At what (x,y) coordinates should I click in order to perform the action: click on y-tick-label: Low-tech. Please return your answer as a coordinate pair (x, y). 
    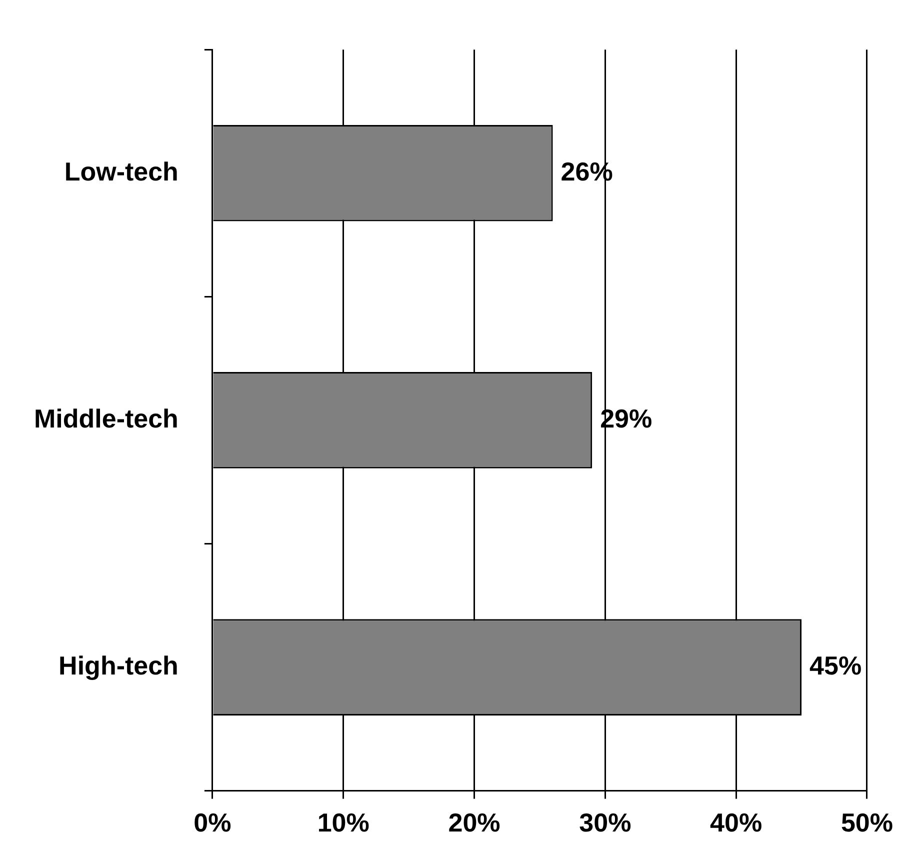
    Looking at the image, I should click on (121, 171).